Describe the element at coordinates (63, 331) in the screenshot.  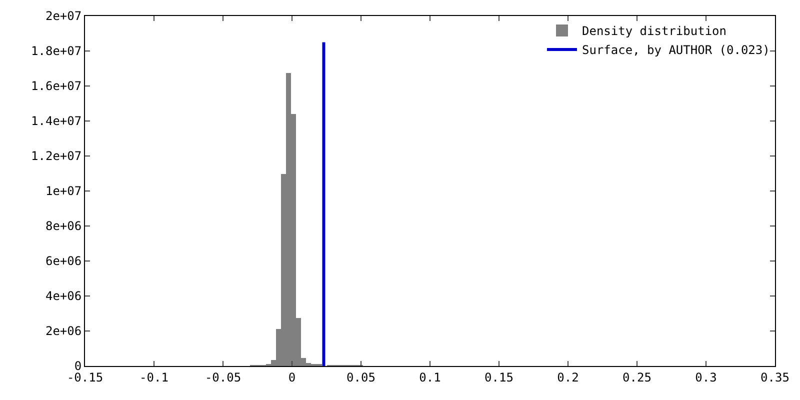
I see `y-tick-label: 2e+06` at that location.